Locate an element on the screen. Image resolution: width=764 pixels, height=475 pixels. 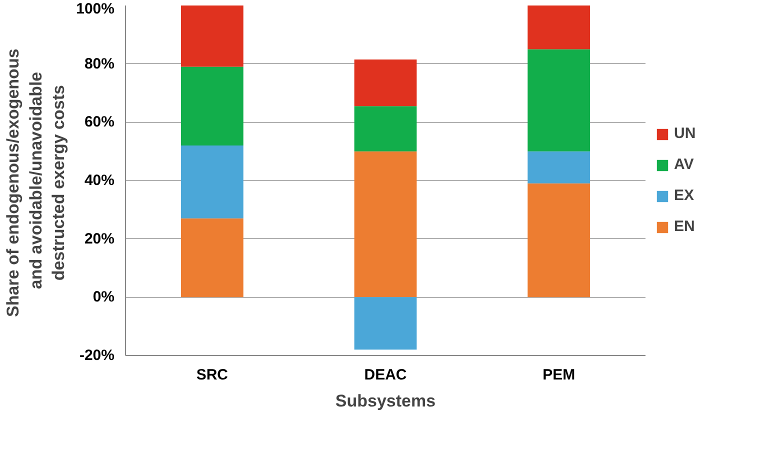
x-tick-label: SRC is located at coordinates (212, 375).